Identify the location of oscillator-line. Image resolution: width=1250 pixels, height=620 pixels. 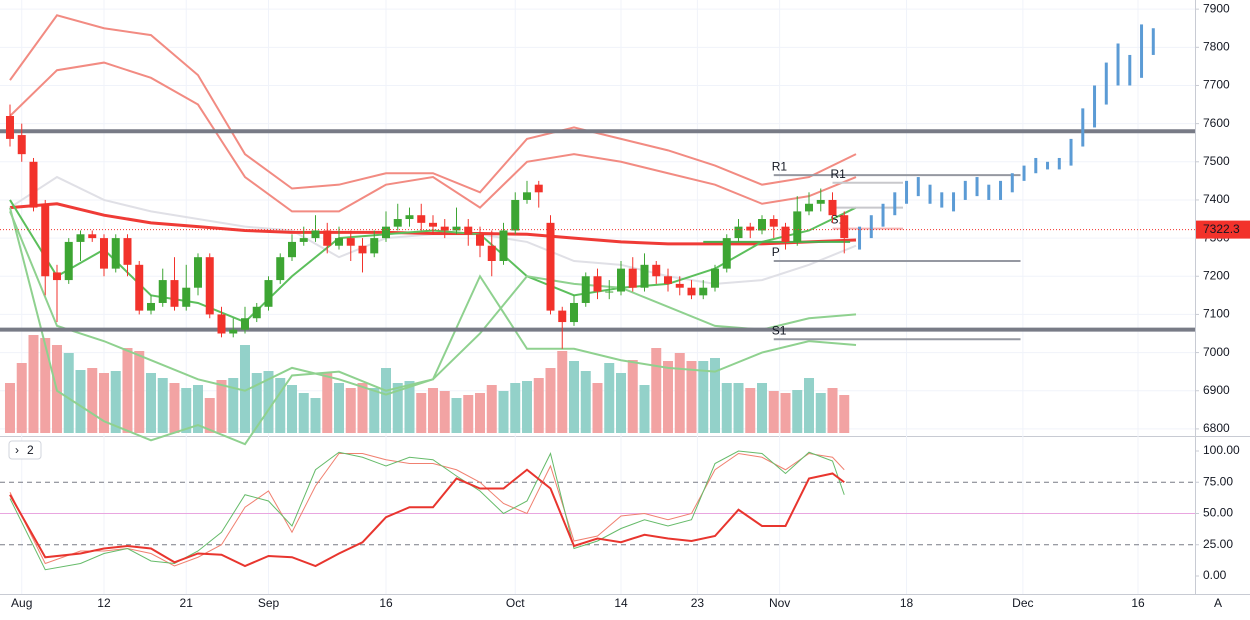
(427, 518).